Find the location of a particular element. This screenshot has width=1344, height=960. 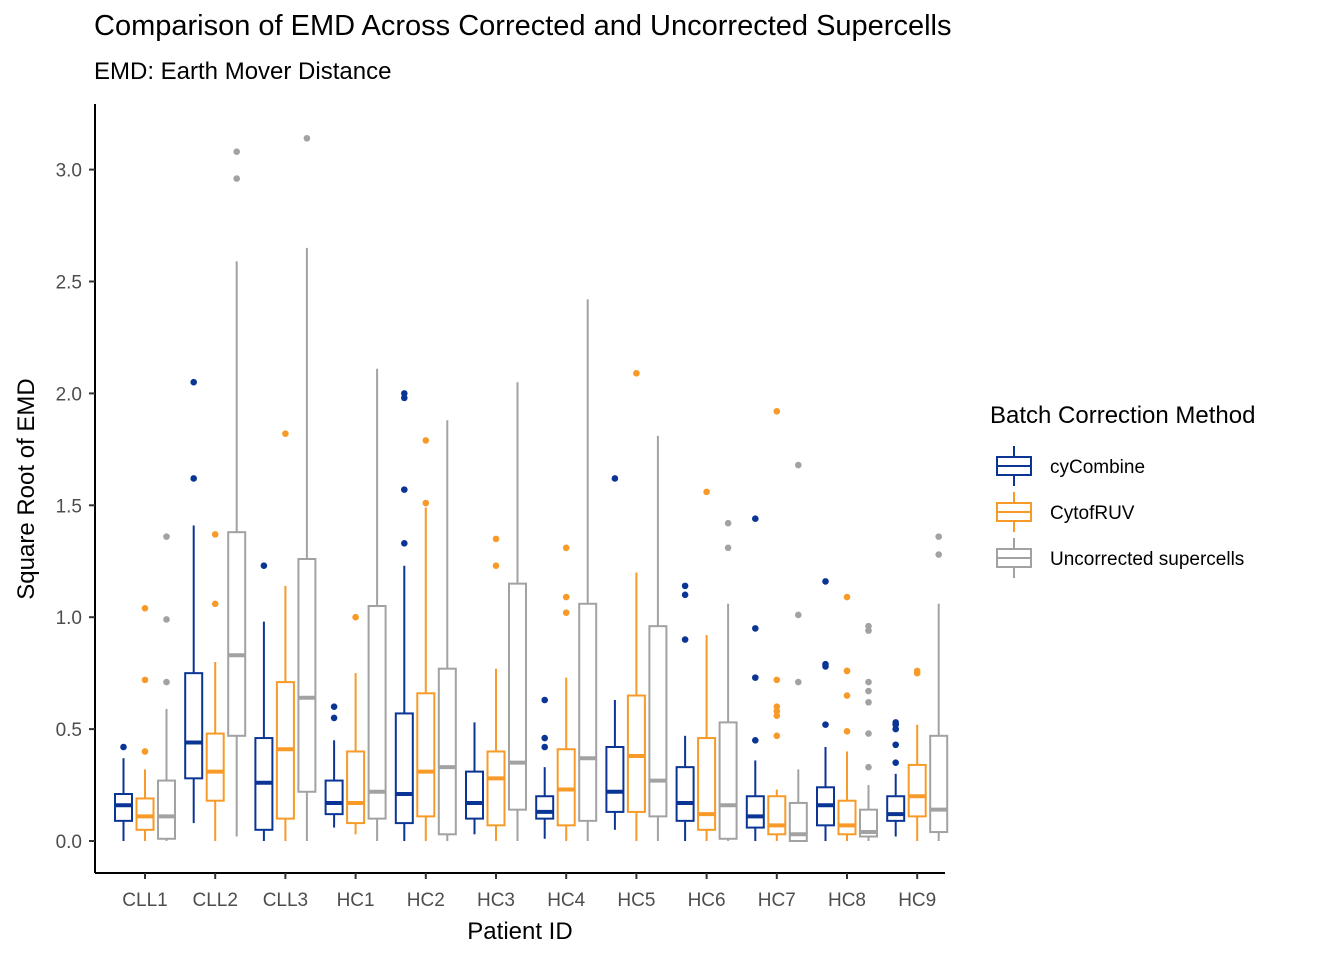

box-cll1 is located at coordinates (123, 792).